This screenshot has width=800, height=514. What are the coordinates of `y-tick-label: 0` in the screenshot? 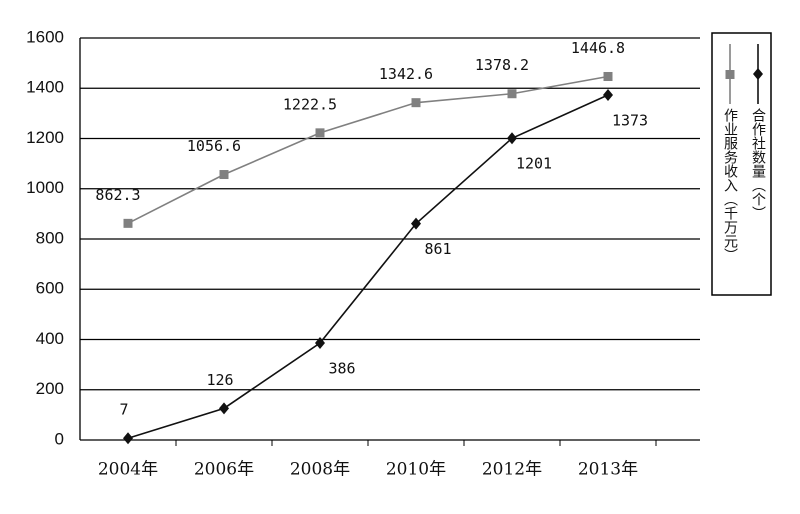 It's located at (59, 438).